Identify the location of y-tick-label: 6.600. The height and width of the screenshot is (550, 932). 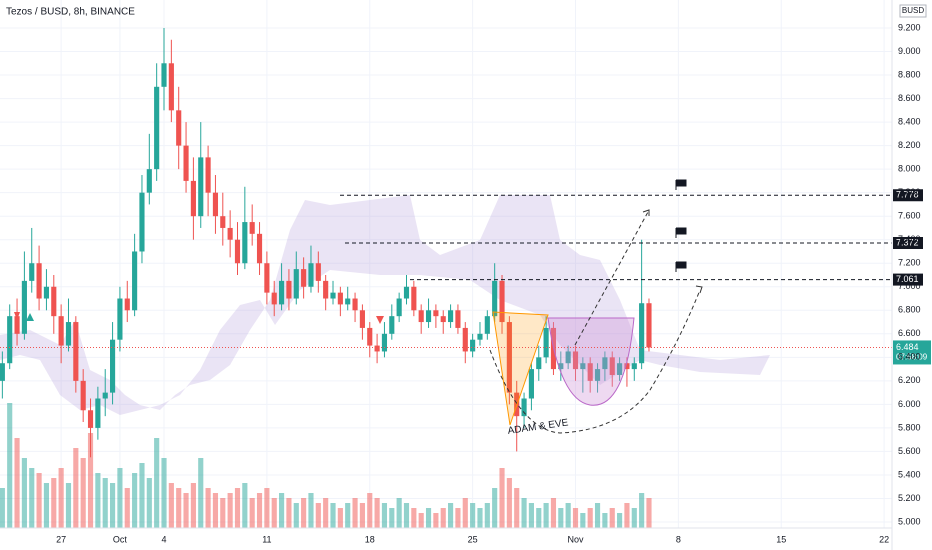
(909, 333).